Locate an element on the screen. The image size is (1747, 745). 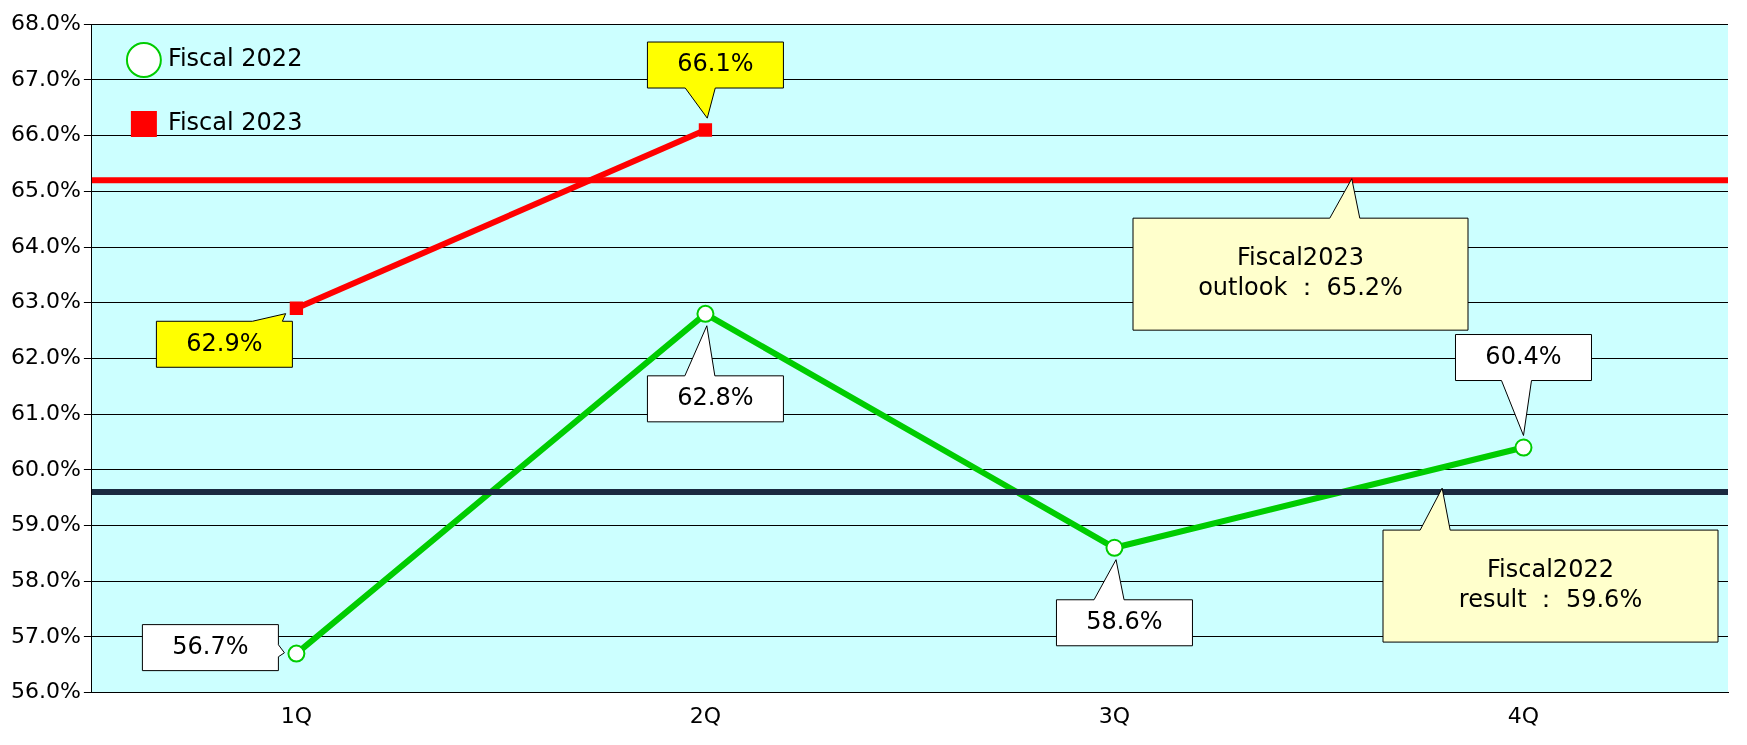
y-tick-label: 56.0% is located at coordinates (46, 691).